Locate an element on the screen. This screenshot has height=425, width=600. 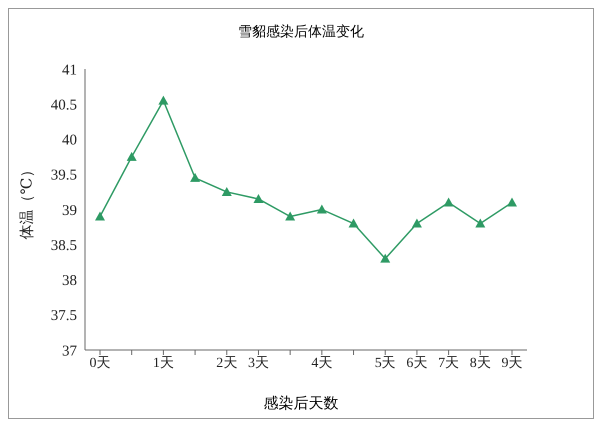
y-tick-label: 40 is located at coordinates (69, 140).